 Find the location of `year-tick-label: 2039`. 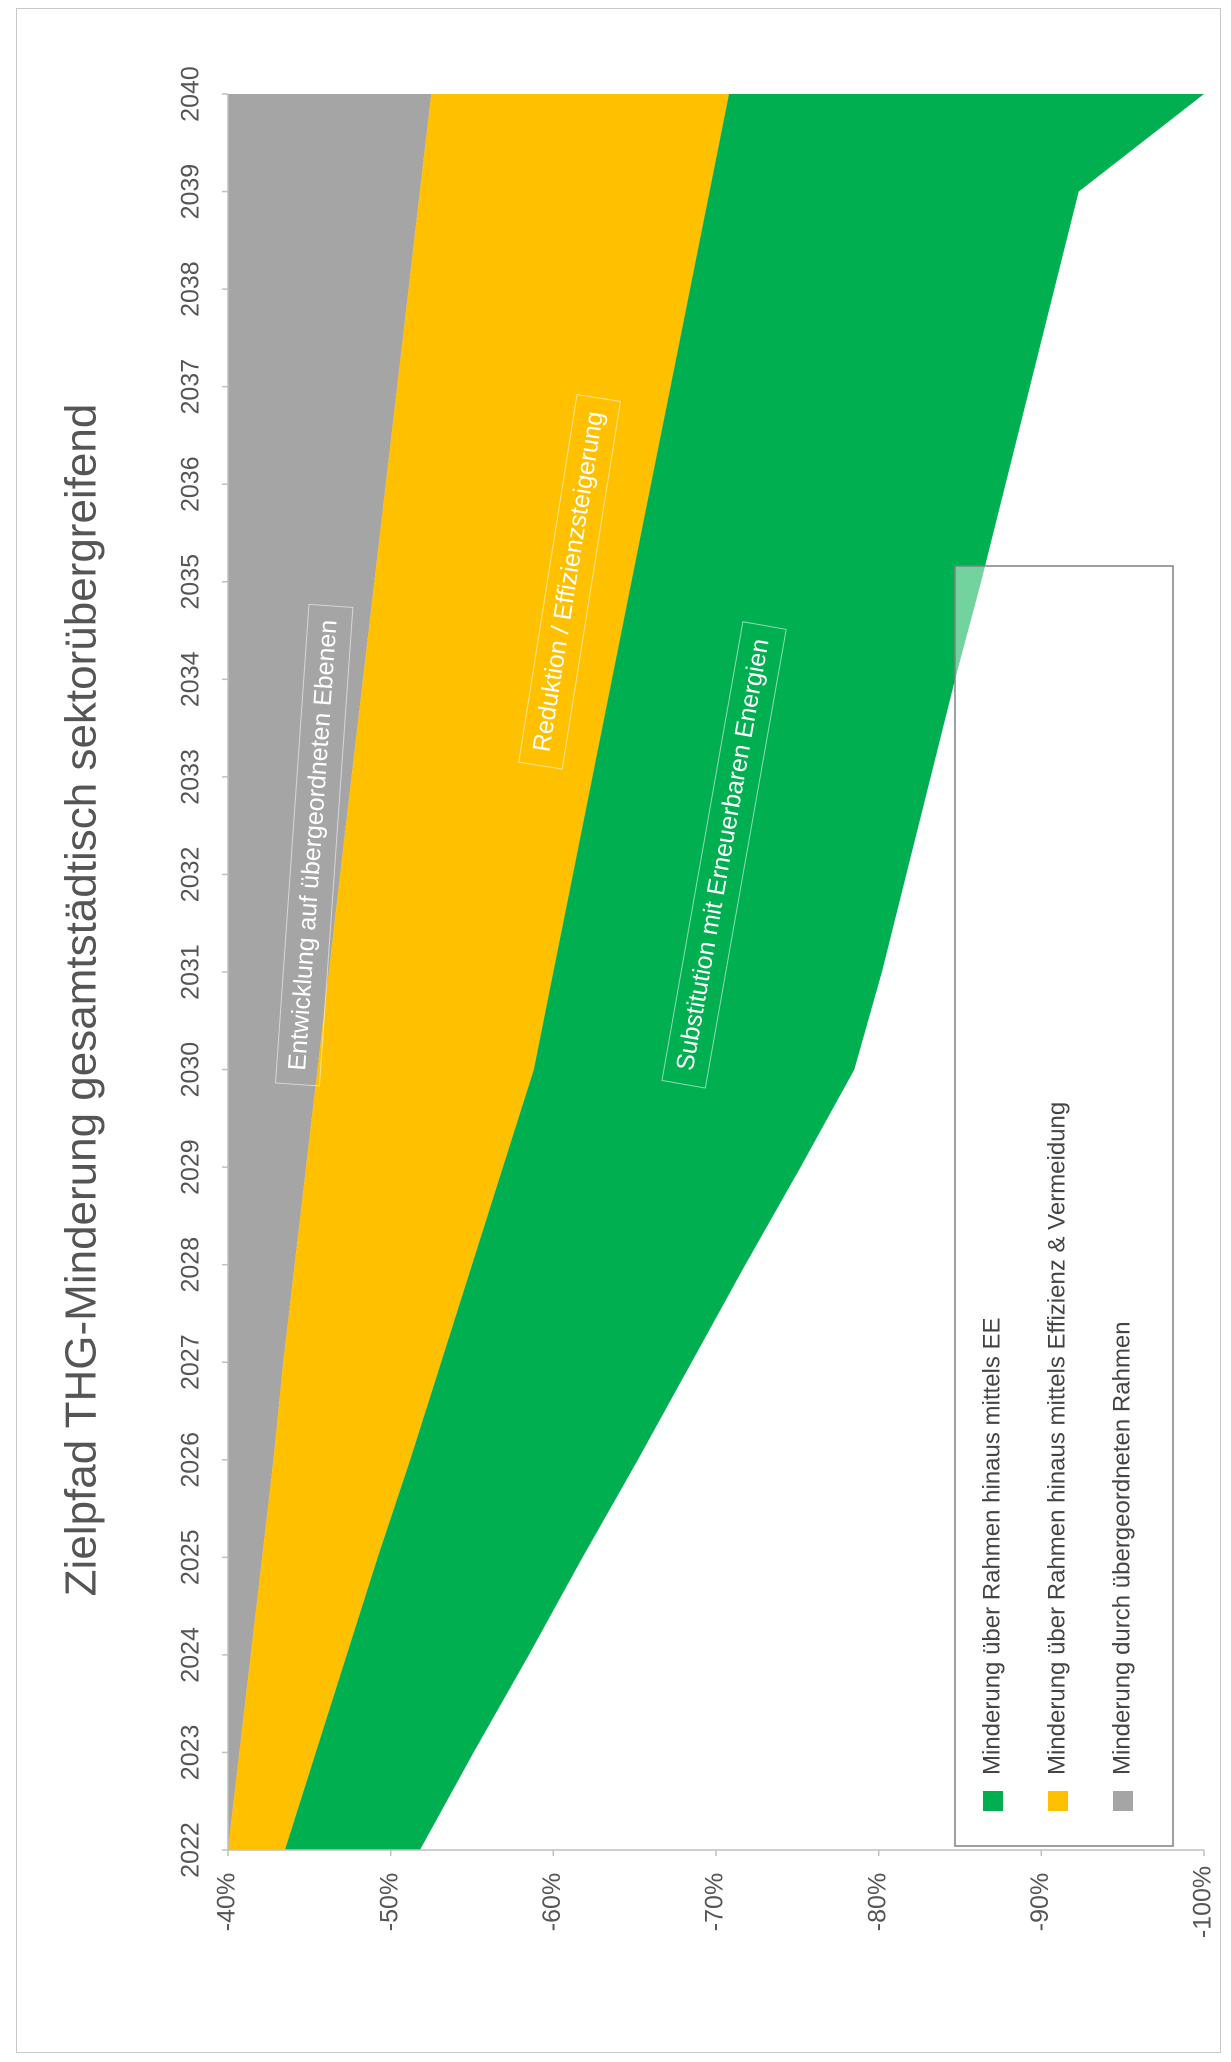

year-tick-label: 2039 is located at coordinates (191, 192).